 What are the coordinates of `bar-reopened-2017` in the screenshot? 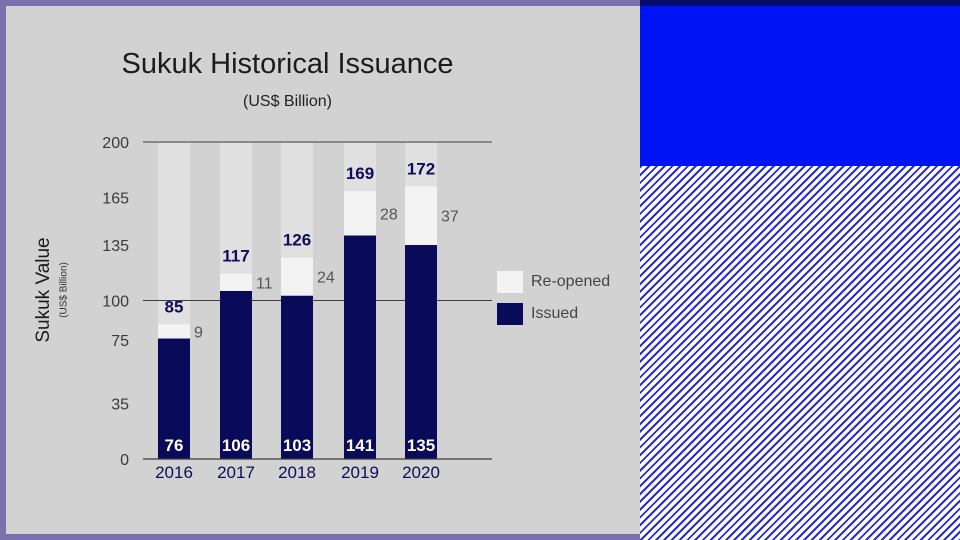 It's located at (236, 282).